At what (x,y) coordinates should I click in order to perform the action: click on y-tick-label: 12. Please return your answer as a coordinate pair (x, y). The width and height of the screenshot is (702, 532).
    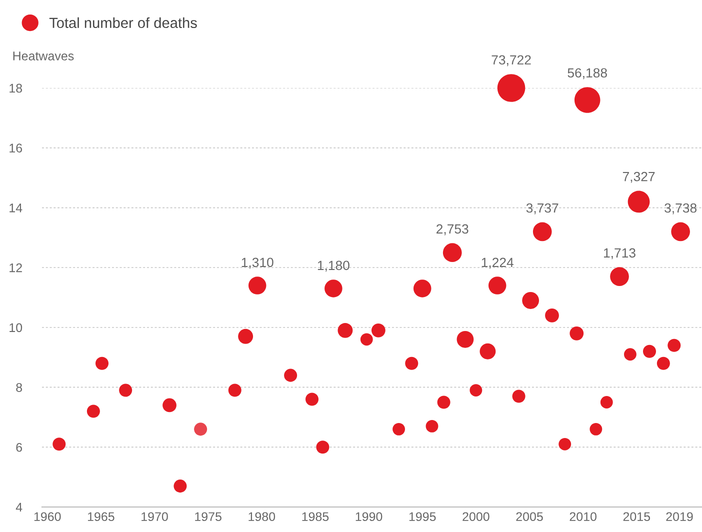
    Looking at the image, I should click on (16, 267).